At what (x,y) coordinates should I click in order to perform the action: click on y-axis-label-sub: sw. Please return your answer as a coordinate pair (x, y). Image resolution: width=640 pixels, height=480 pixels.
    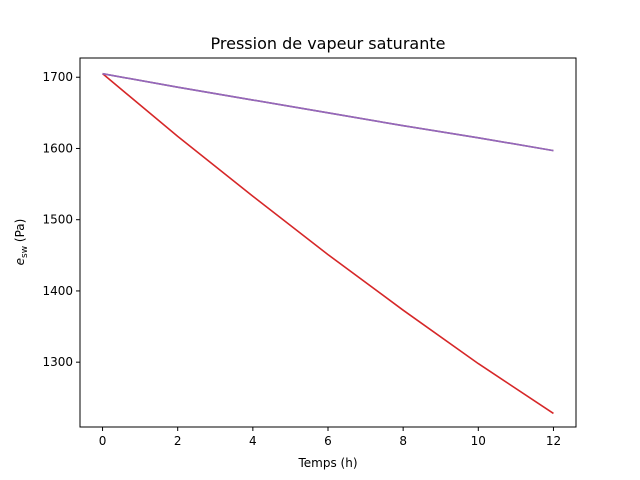
    Looking at the image, I should click on (25, 252).